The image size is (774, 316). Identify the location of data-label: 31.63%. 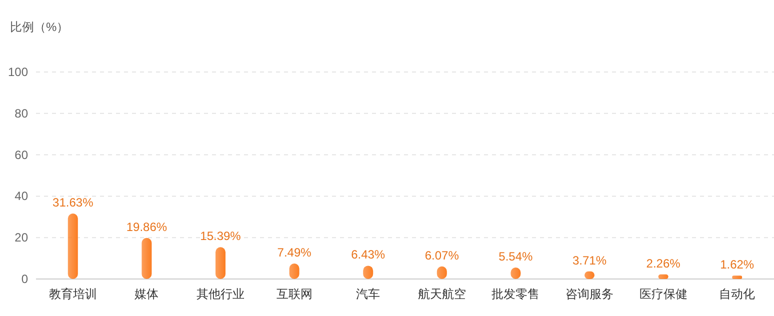
(73, 203).